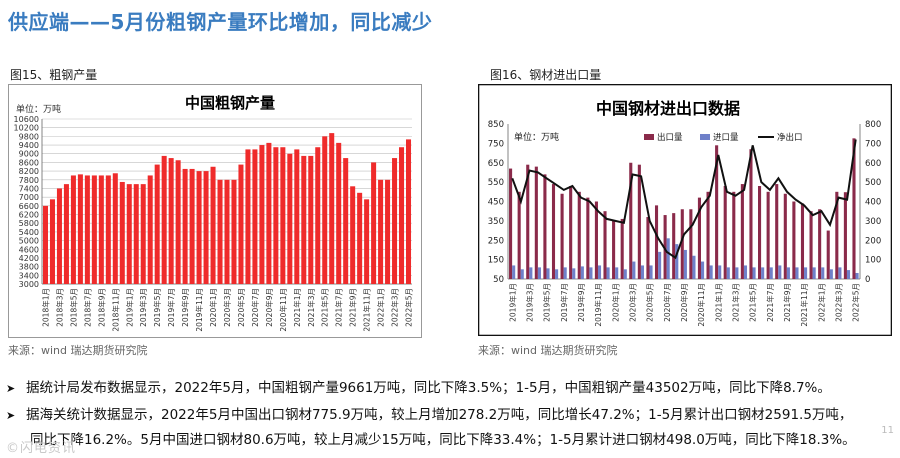 The width and height of the screenshot is (900, 458). Describe the element at coordinates (29, 241) in the screenshot. I see `y-tick-label: 5000` at that location.